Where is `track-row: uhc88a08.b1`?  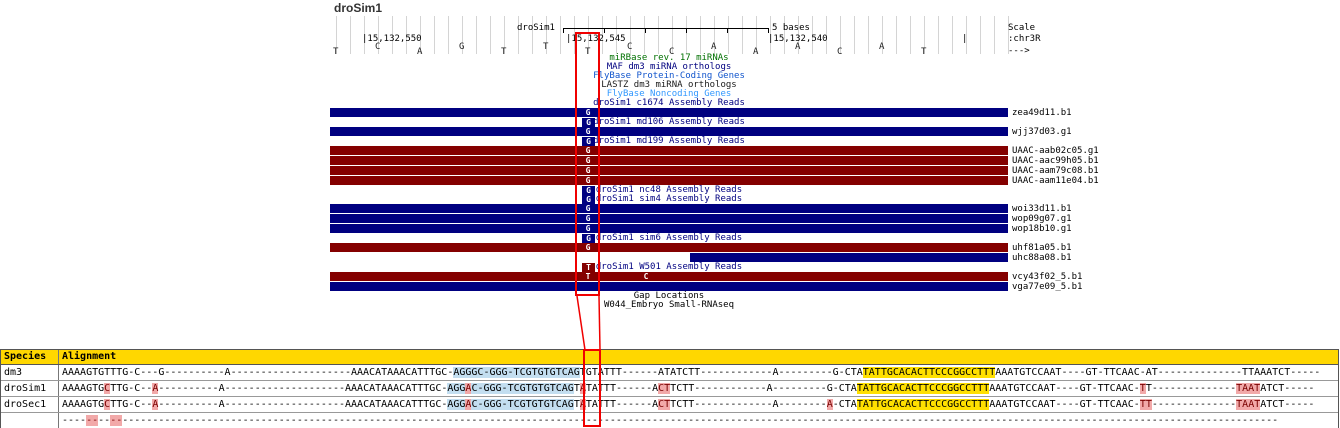
track-row: uhc88a08.b1 is located at coordinates (670, 258).